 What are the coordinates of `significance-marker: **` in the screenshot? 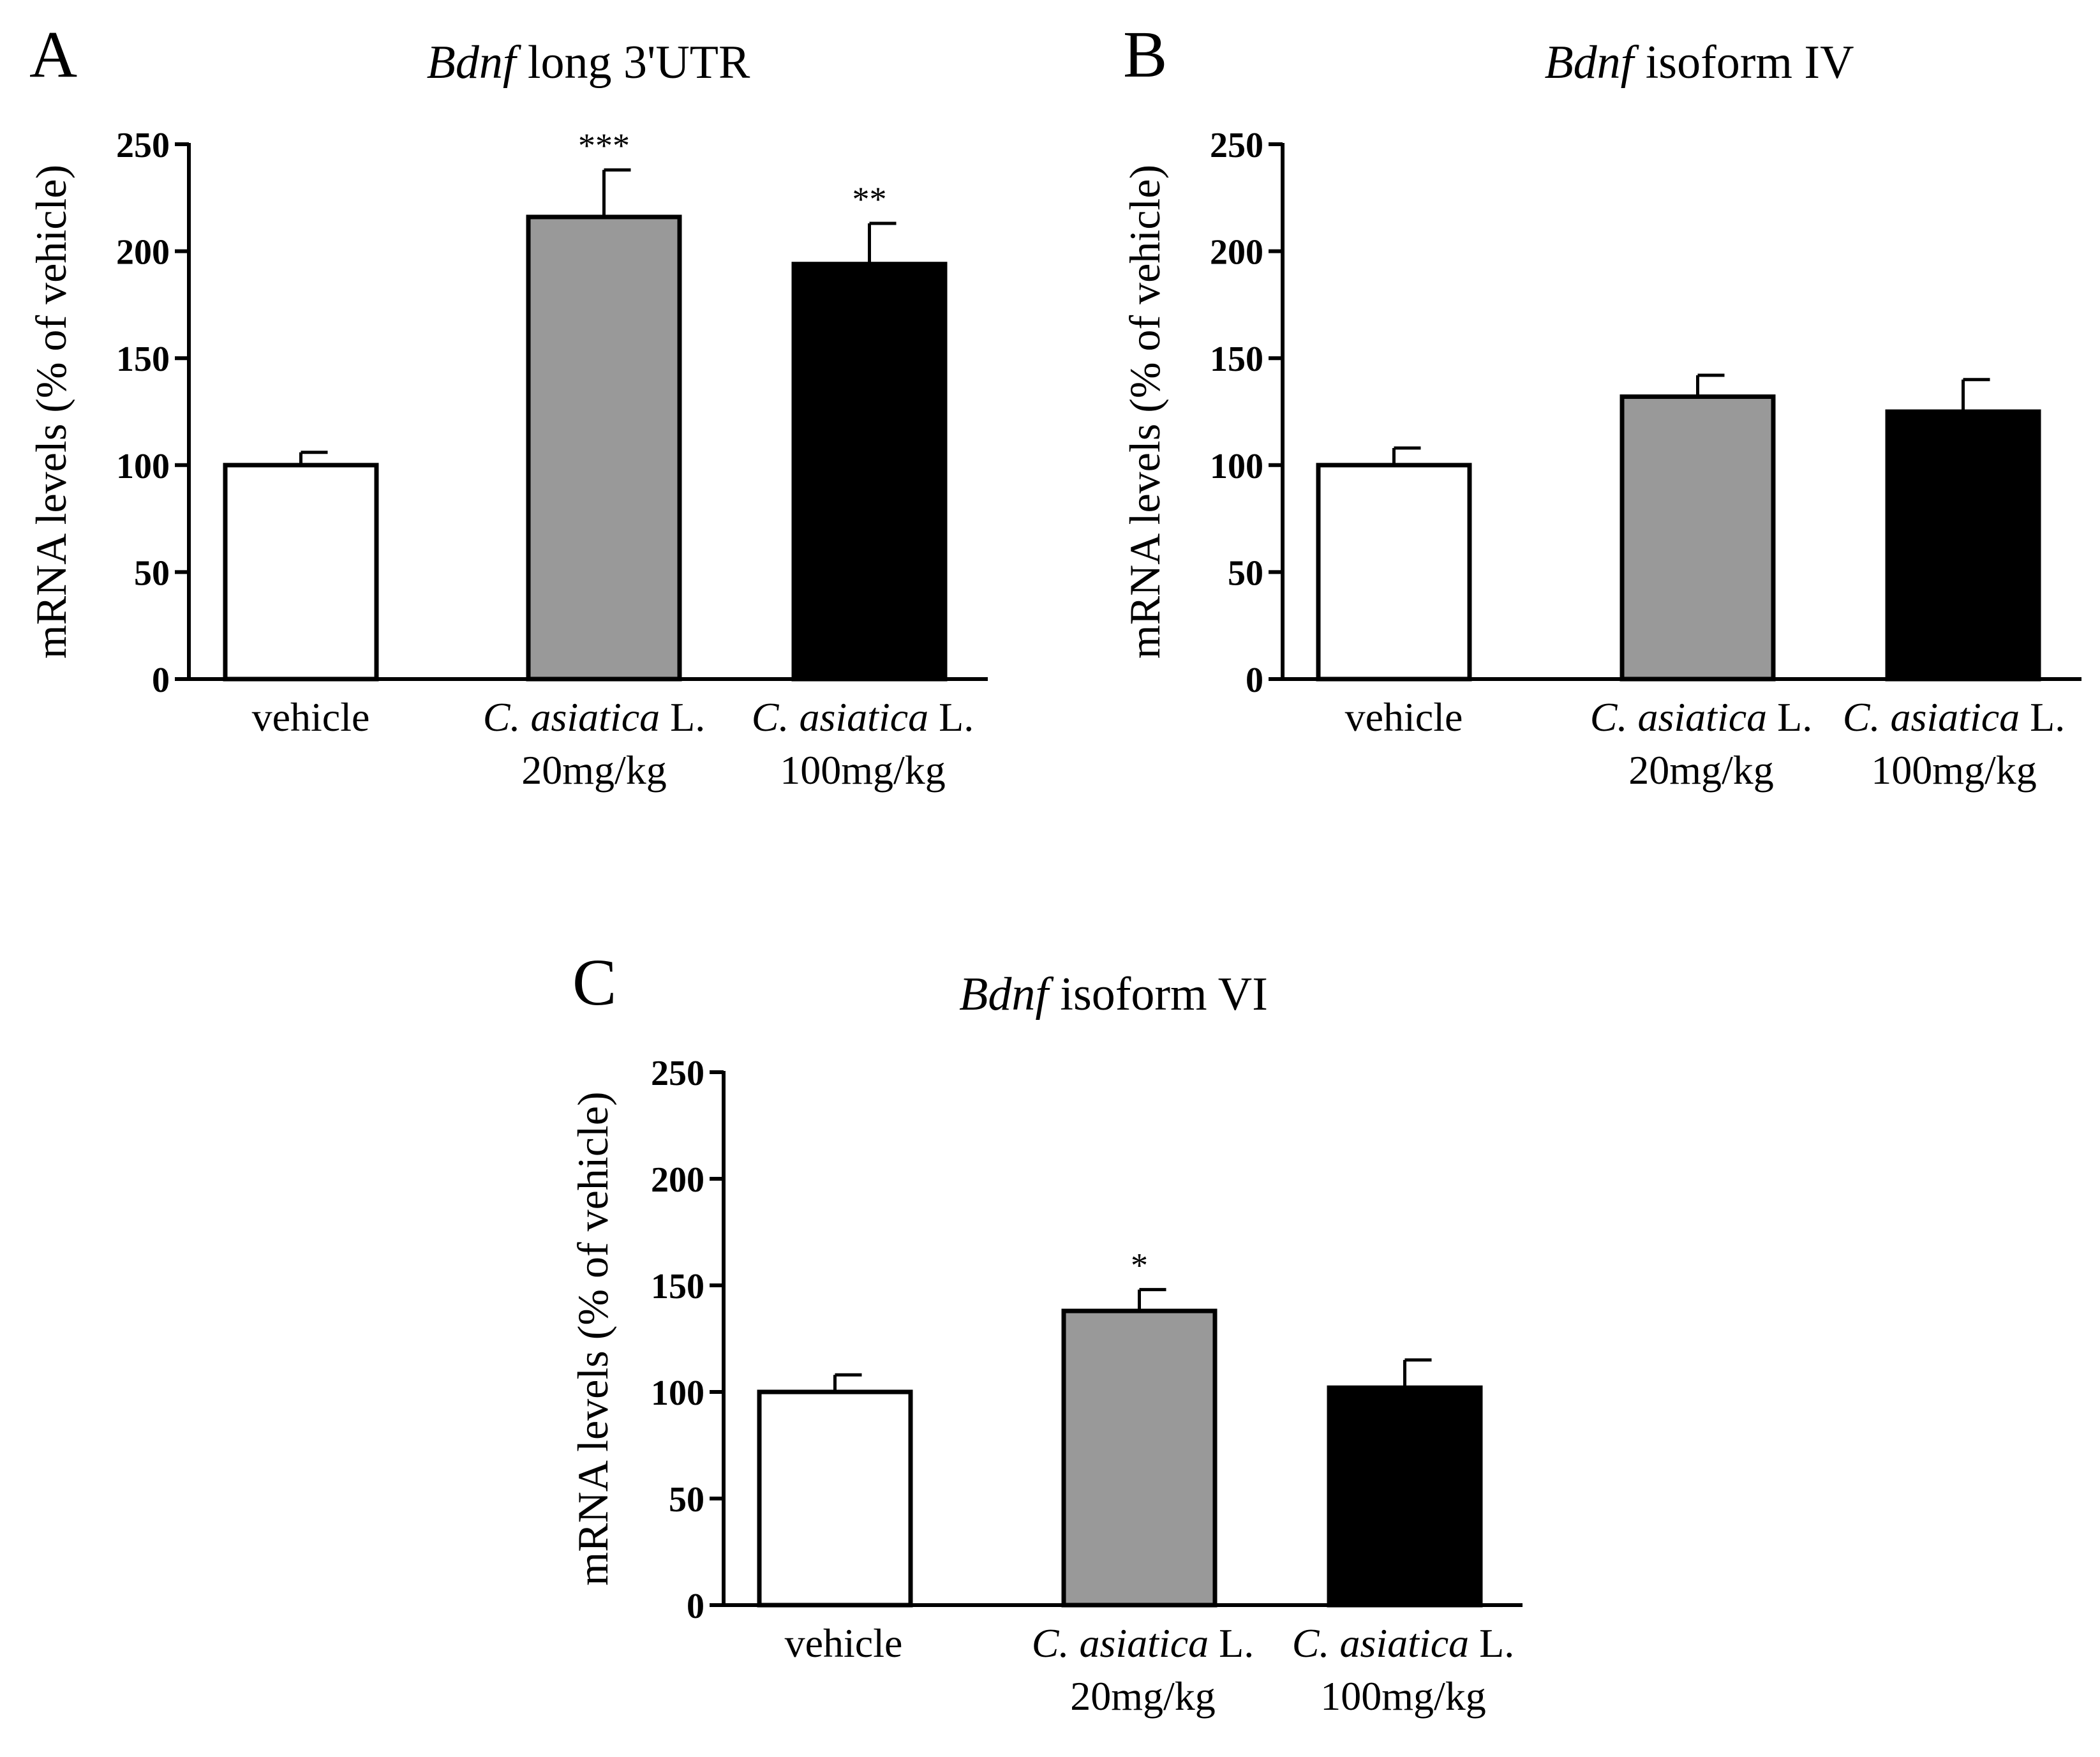 It's located at (870, 199).